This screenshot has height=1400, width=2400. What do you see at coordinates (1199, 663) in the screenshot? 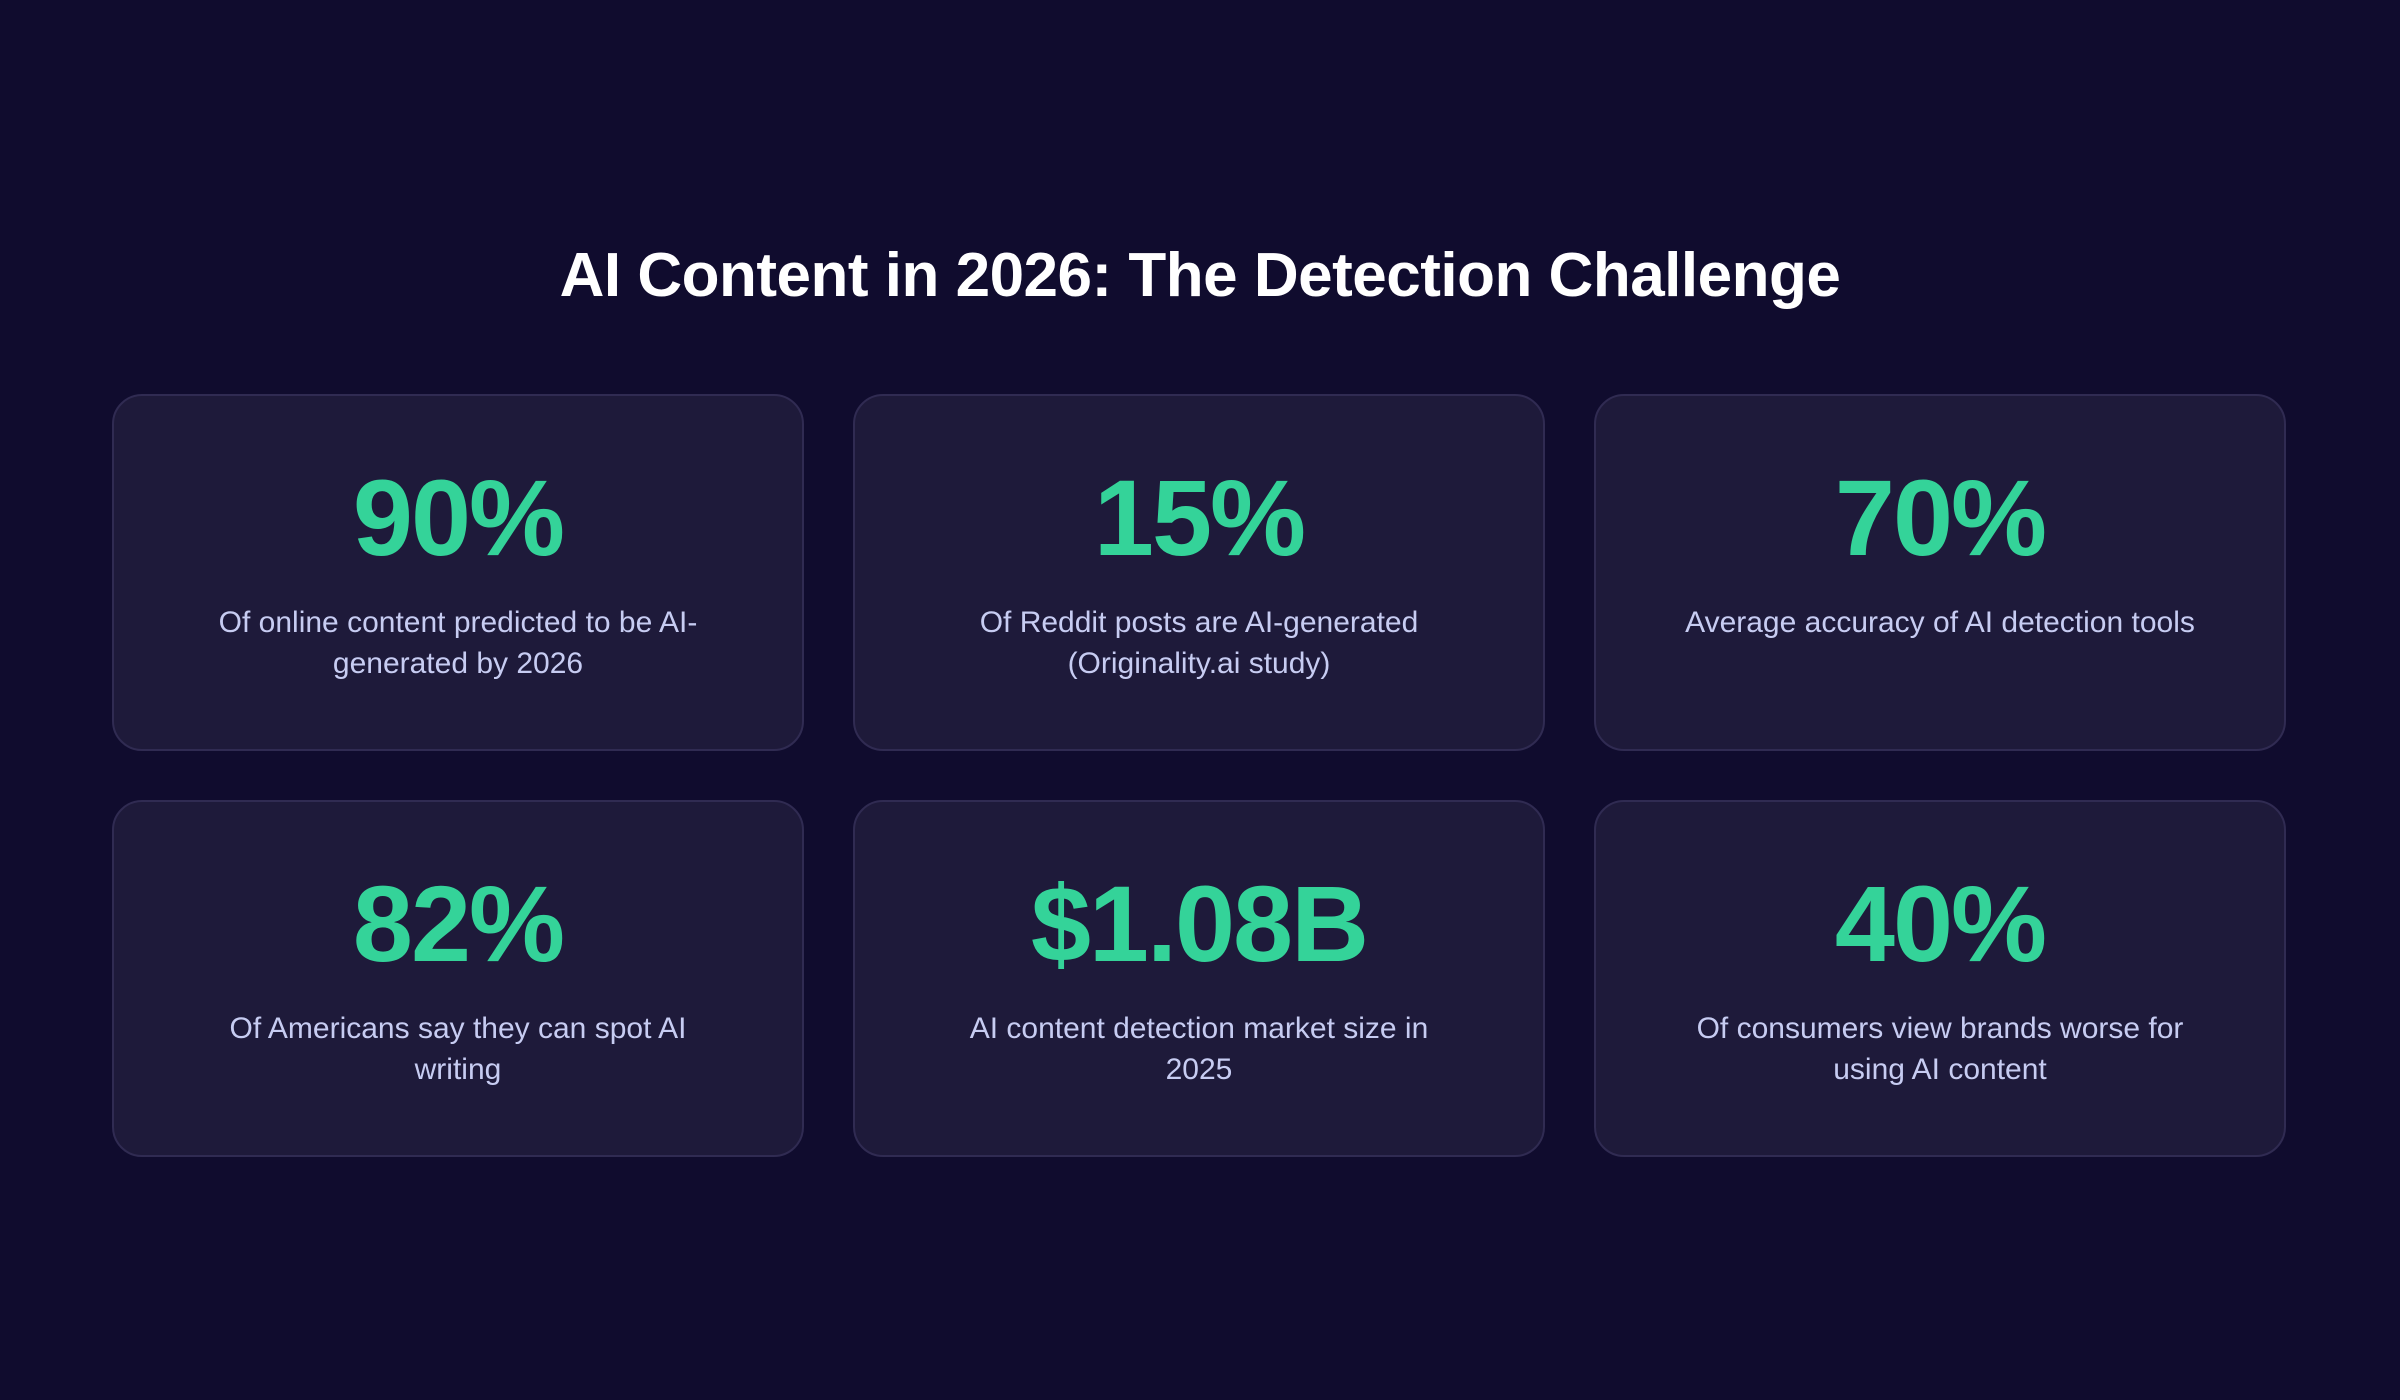
I see `stat-description-line: (Originality.ai study)` at bounding box center [1199, 663].